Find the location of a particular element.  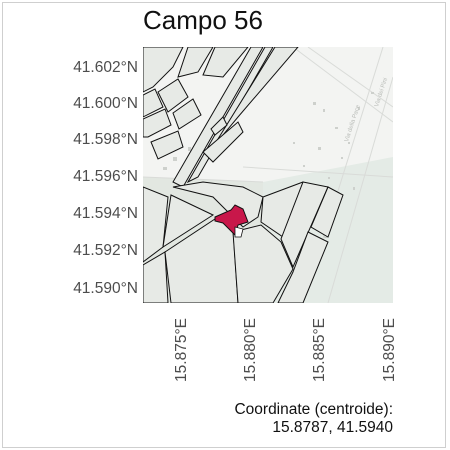

x-tick-label: 15.885°E is located at coordinates (320, 350).